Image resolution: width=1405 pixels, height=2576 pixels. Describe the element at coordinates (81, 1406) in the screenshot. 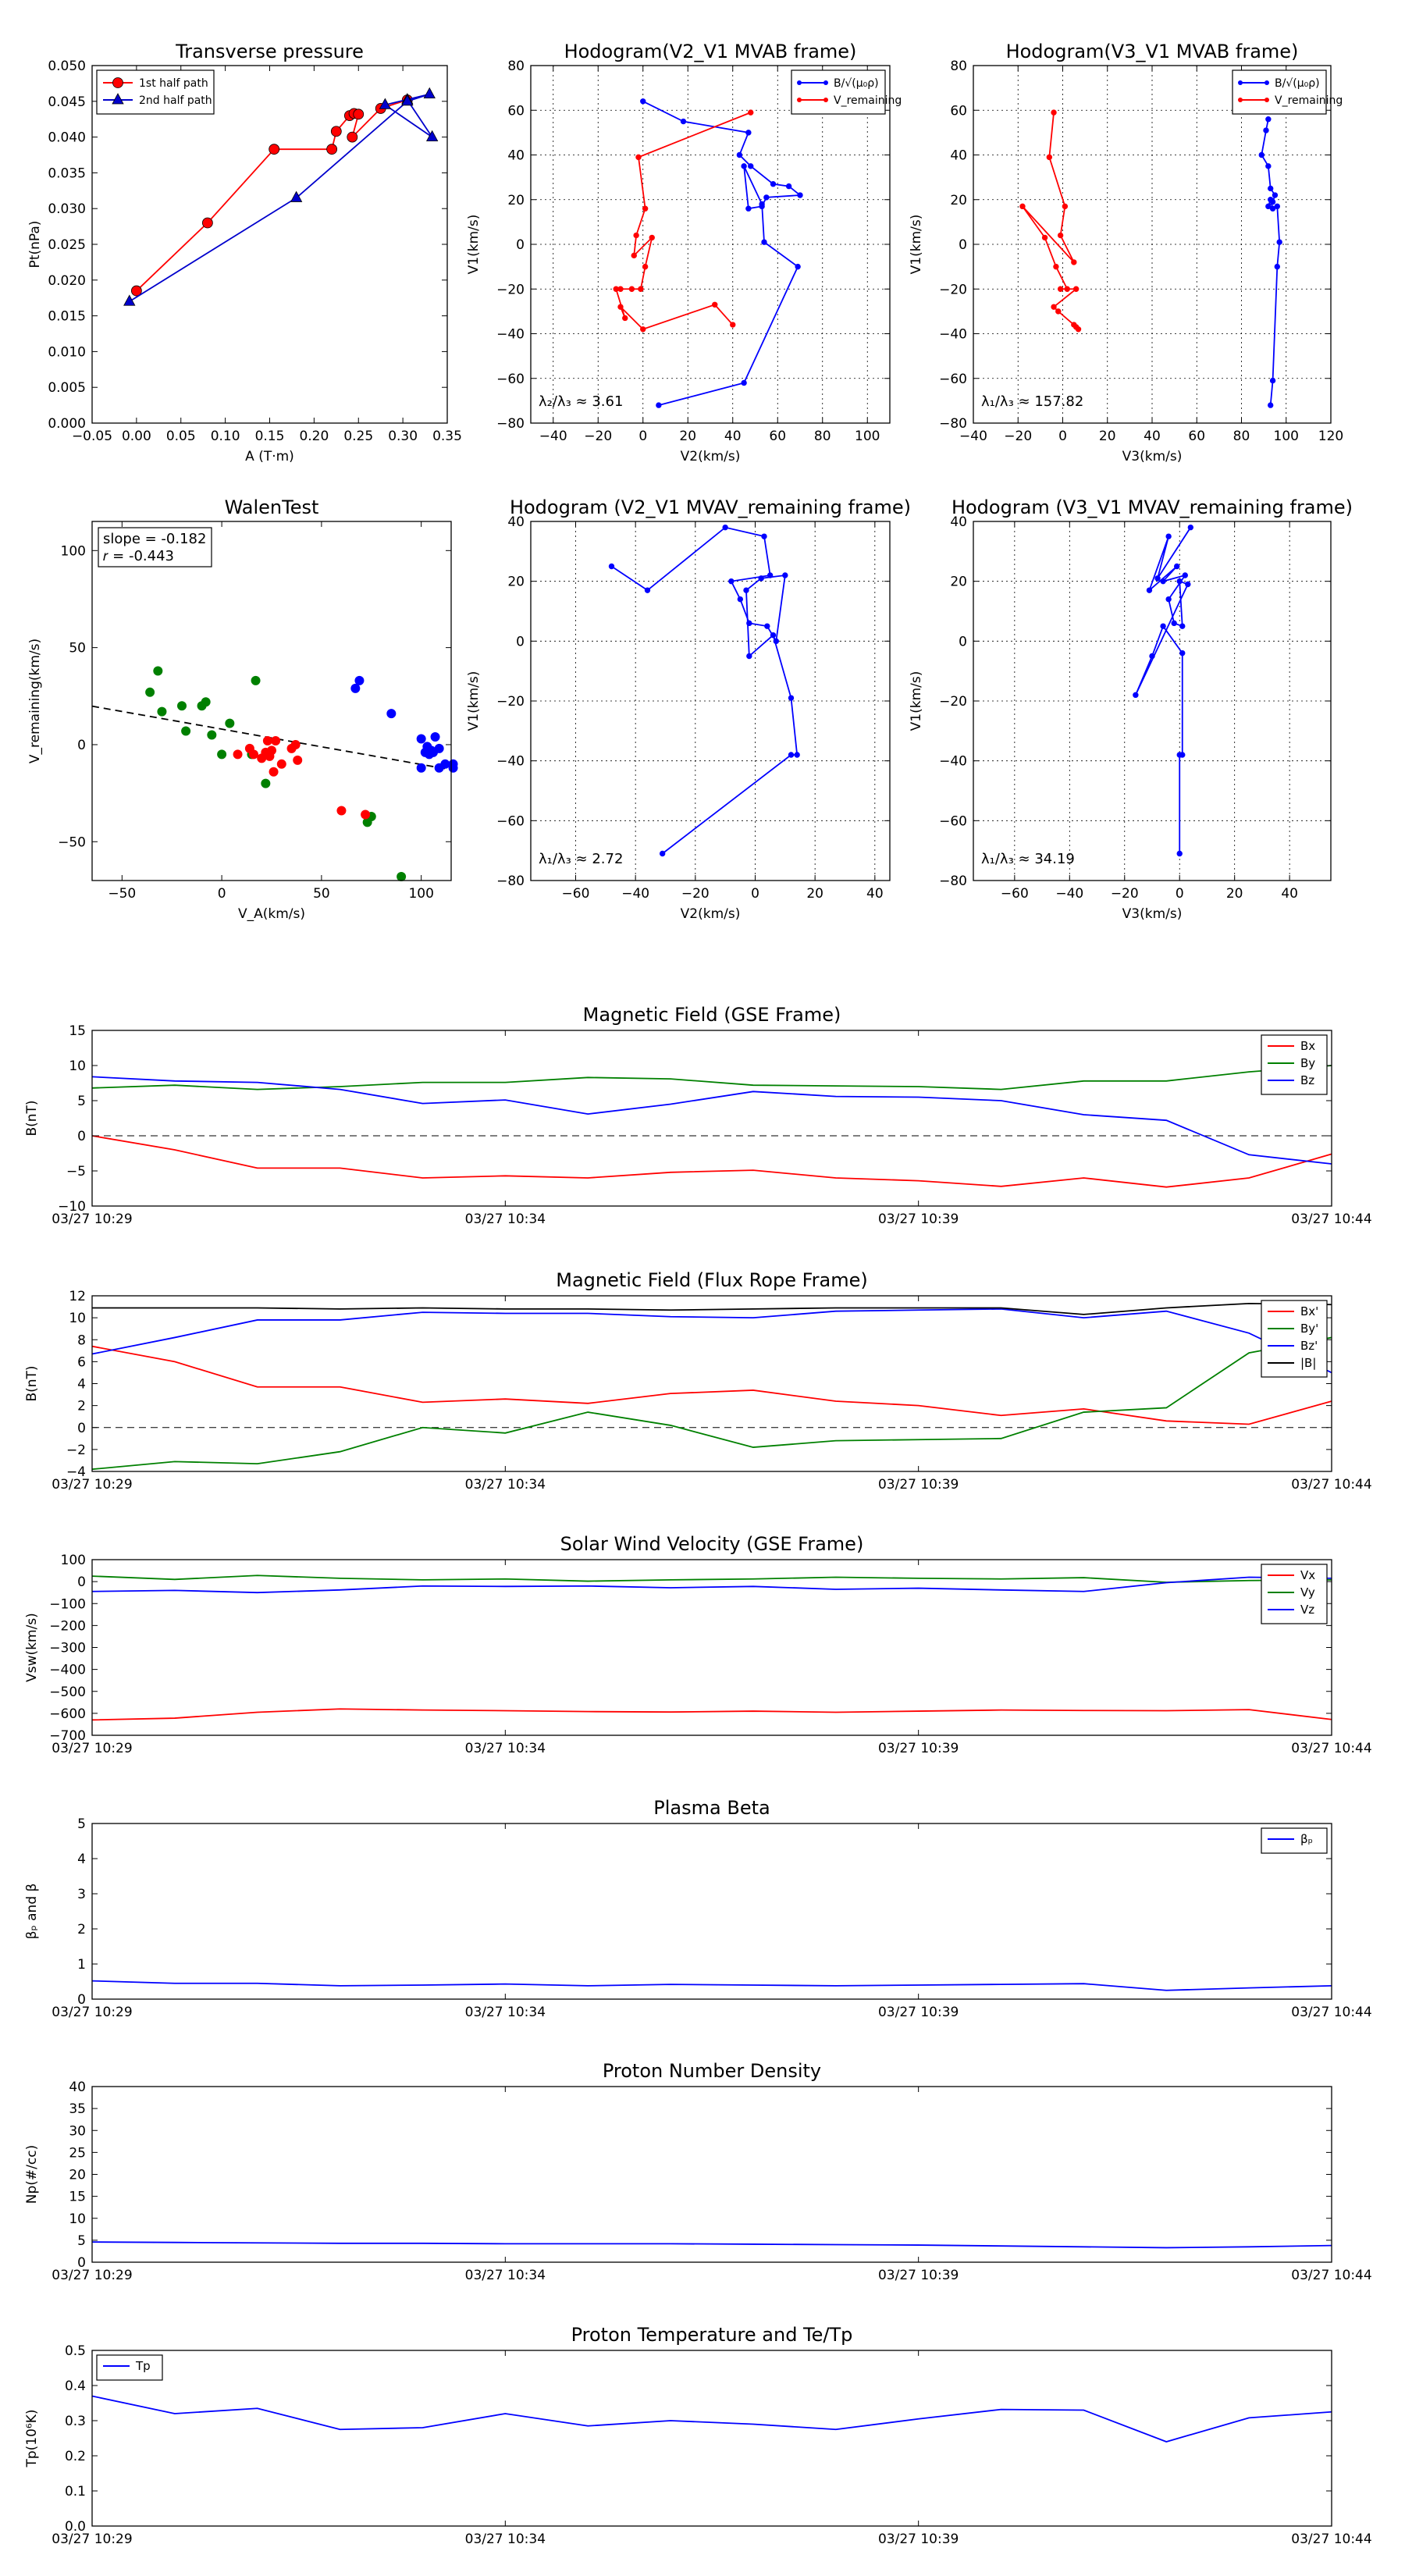

I see `y-tick-label: 2` at that location.